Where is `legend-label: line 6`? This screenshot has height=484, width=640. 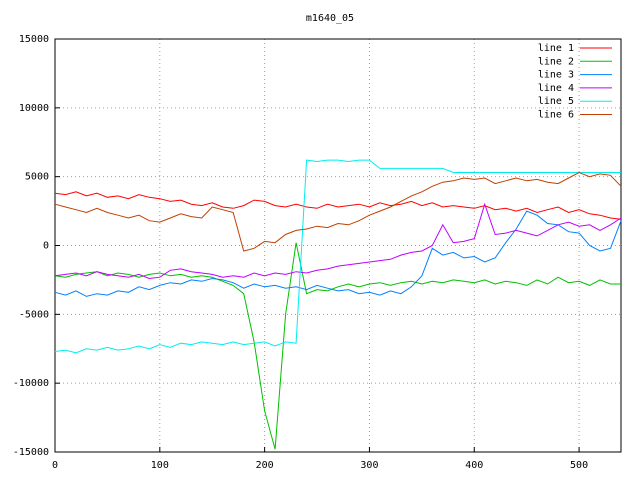 legend-label: line 6 is located at coordinates (556, 115).